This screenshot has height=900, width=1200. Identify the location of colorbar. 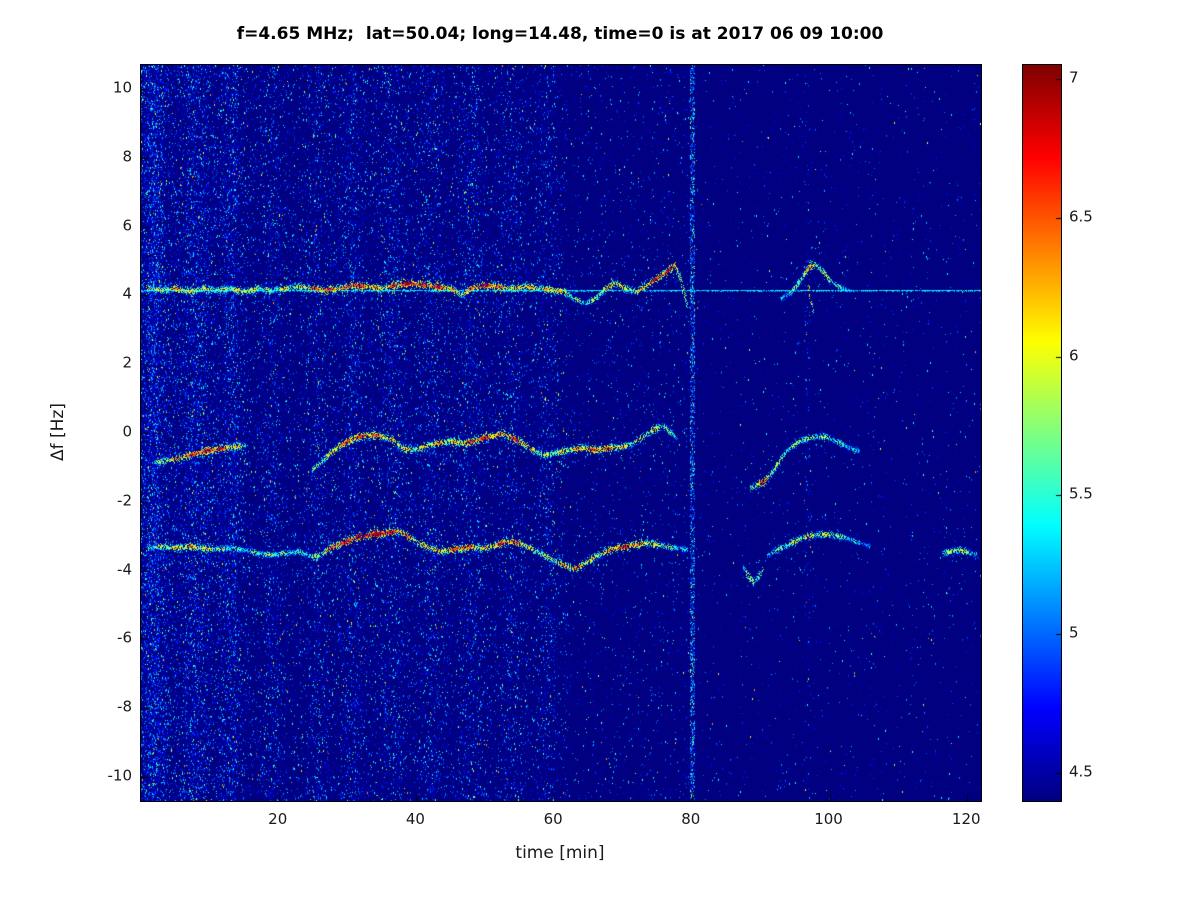
(1042, 433).